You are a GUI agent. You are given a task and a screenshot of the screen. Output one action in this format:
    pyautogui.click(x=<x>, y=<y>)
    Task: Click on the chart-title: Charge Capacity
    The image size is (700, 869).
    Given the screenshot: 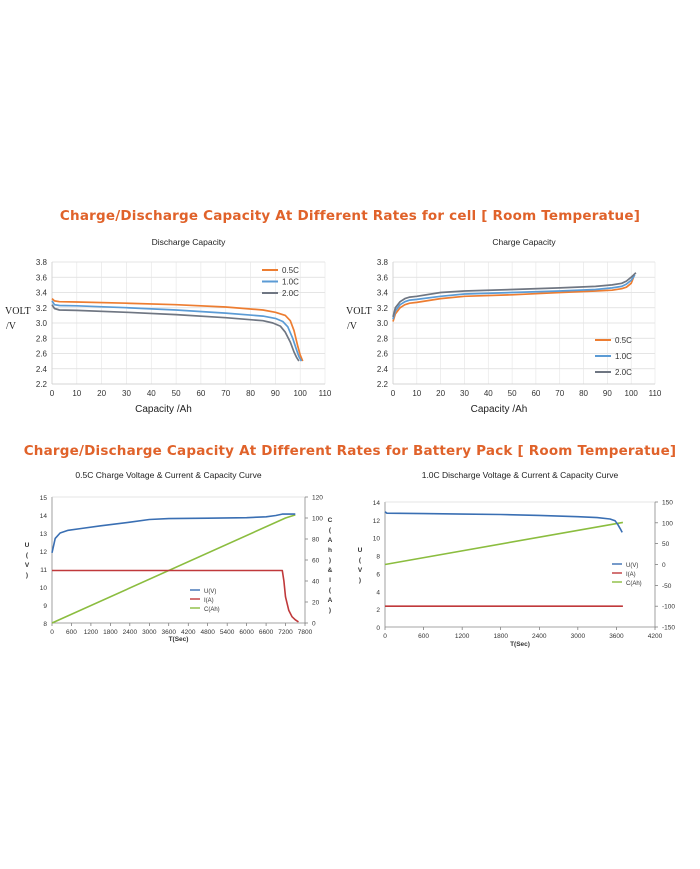 What is the action you would take?
    pyautogui.click(x=524, y=242)
    